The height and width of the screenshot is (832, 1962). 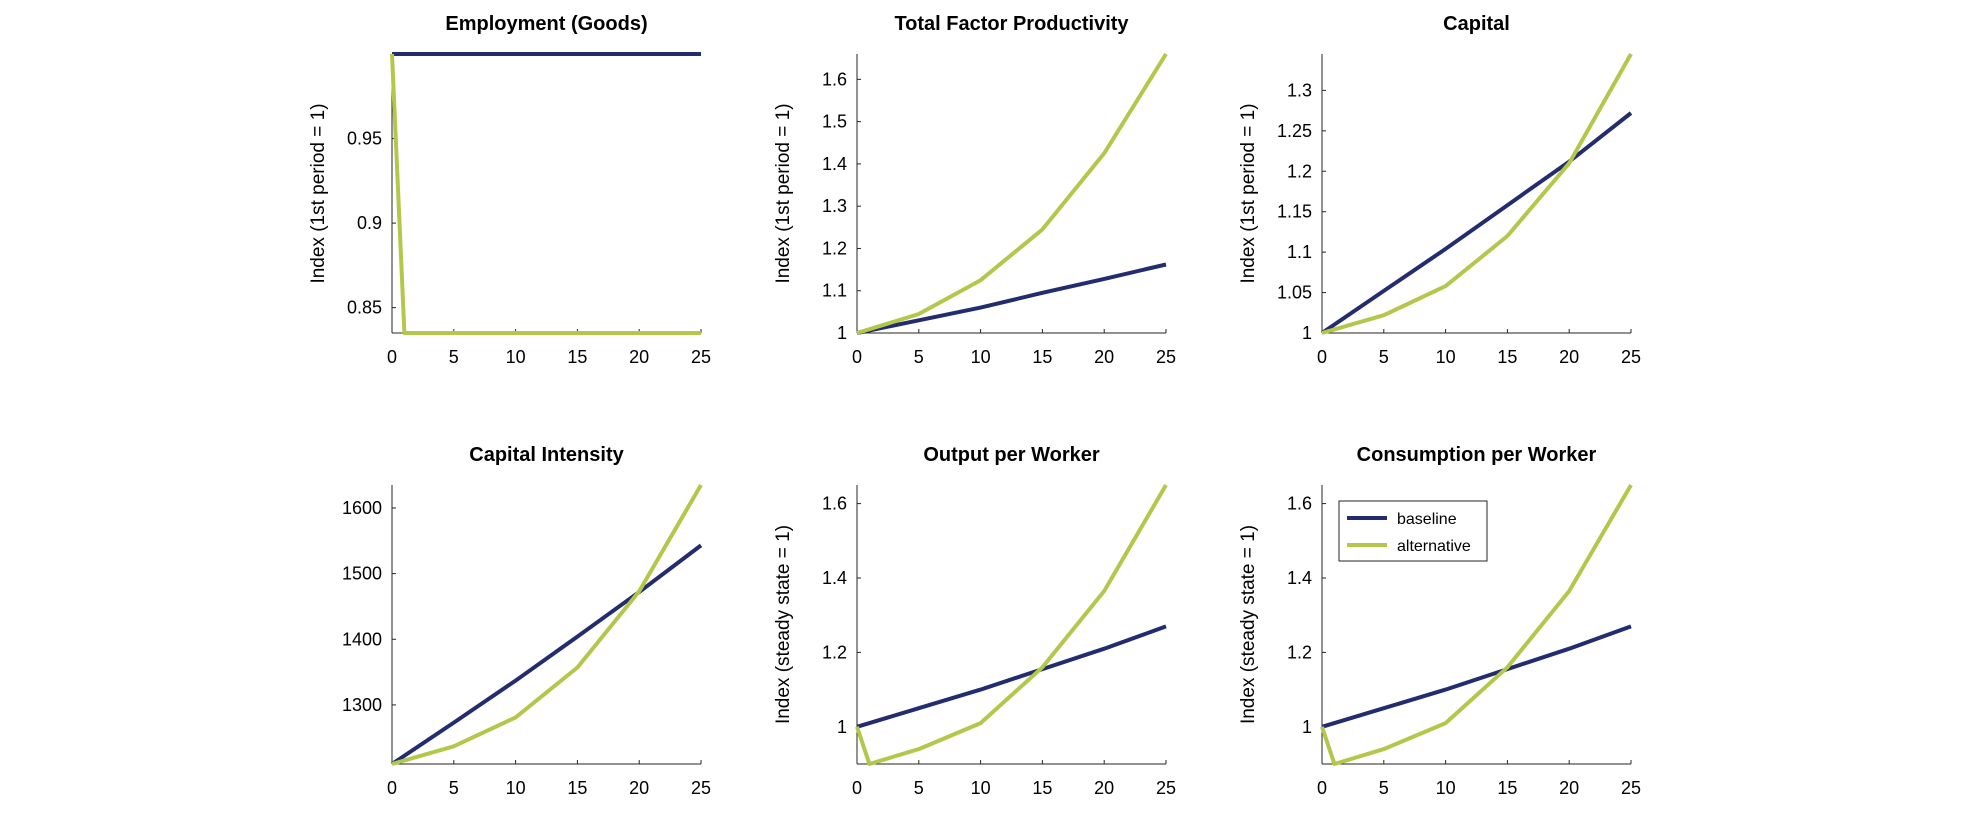 What do you see at coordinates (364, 139) in the screenshot?
I see `y-tick-label: 0.95` at bounding box center [364, 139].